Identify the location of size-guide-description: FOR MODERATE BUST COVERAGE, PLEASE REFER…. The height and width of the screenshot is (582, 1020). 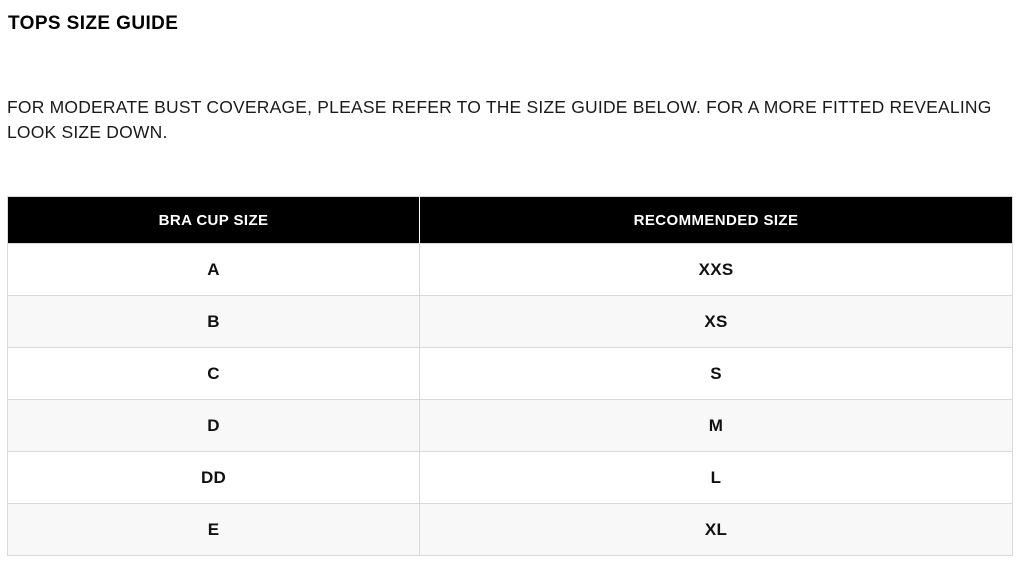
(499, 119).